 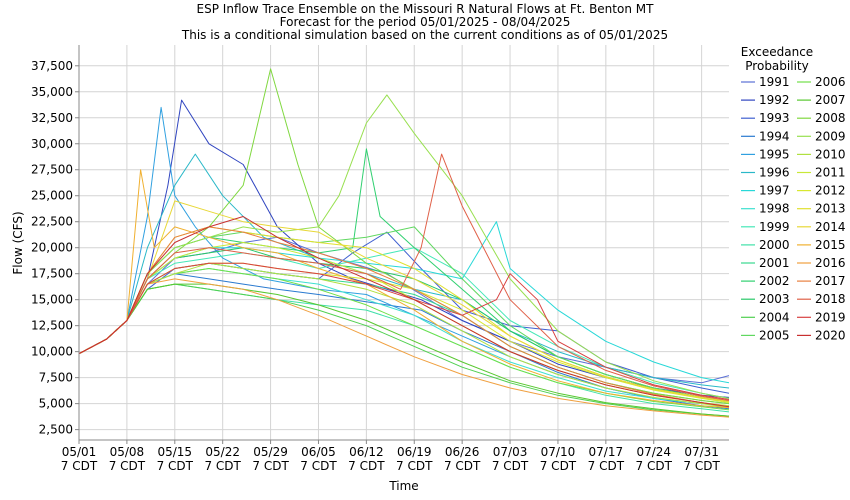 What do you see at coordinates (52, 248) in the screenshot?
I see `y-tick-label: 20,000` at bounding box center [52, 248].